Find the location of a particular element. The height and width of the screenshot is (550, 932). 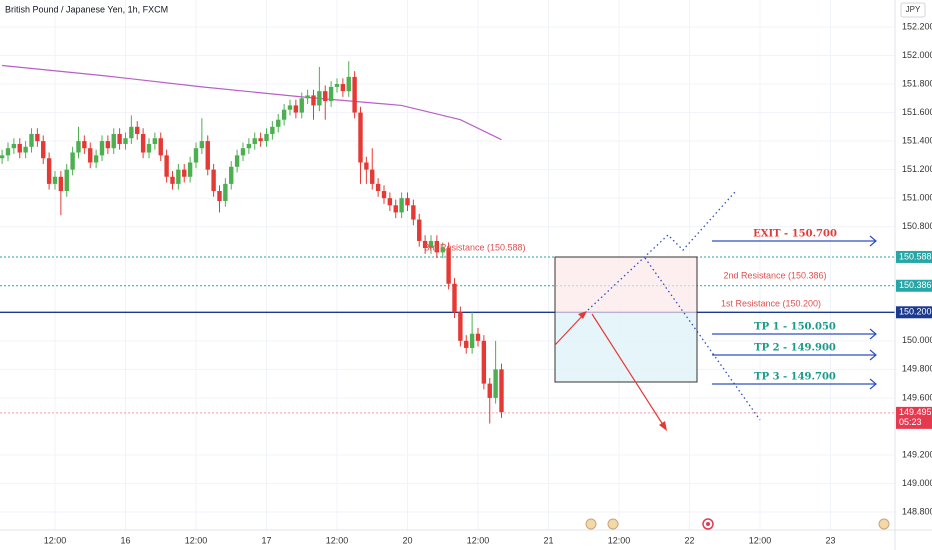

x-tick-label: 17 is located at coordinates (266, 540).